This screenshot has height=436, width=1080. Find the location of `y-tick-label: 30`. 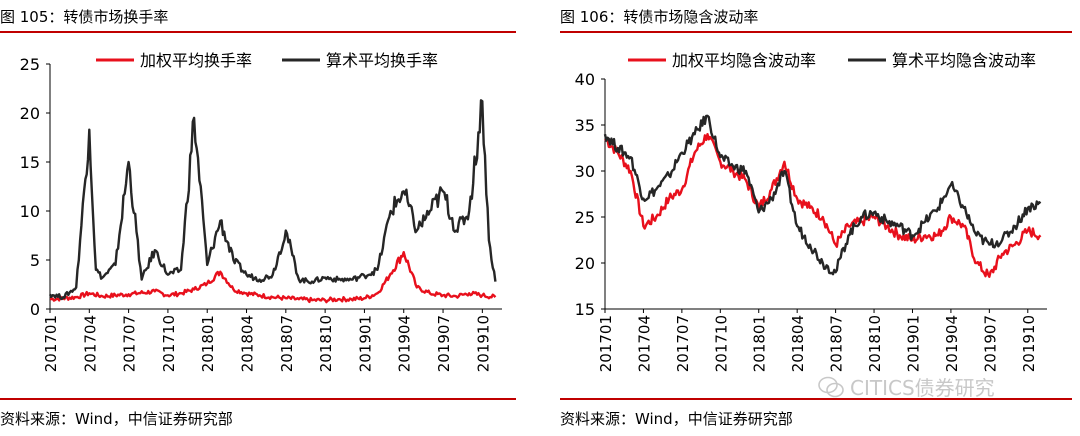

y-tick-label: 30 is located at coordinates (585, 171).